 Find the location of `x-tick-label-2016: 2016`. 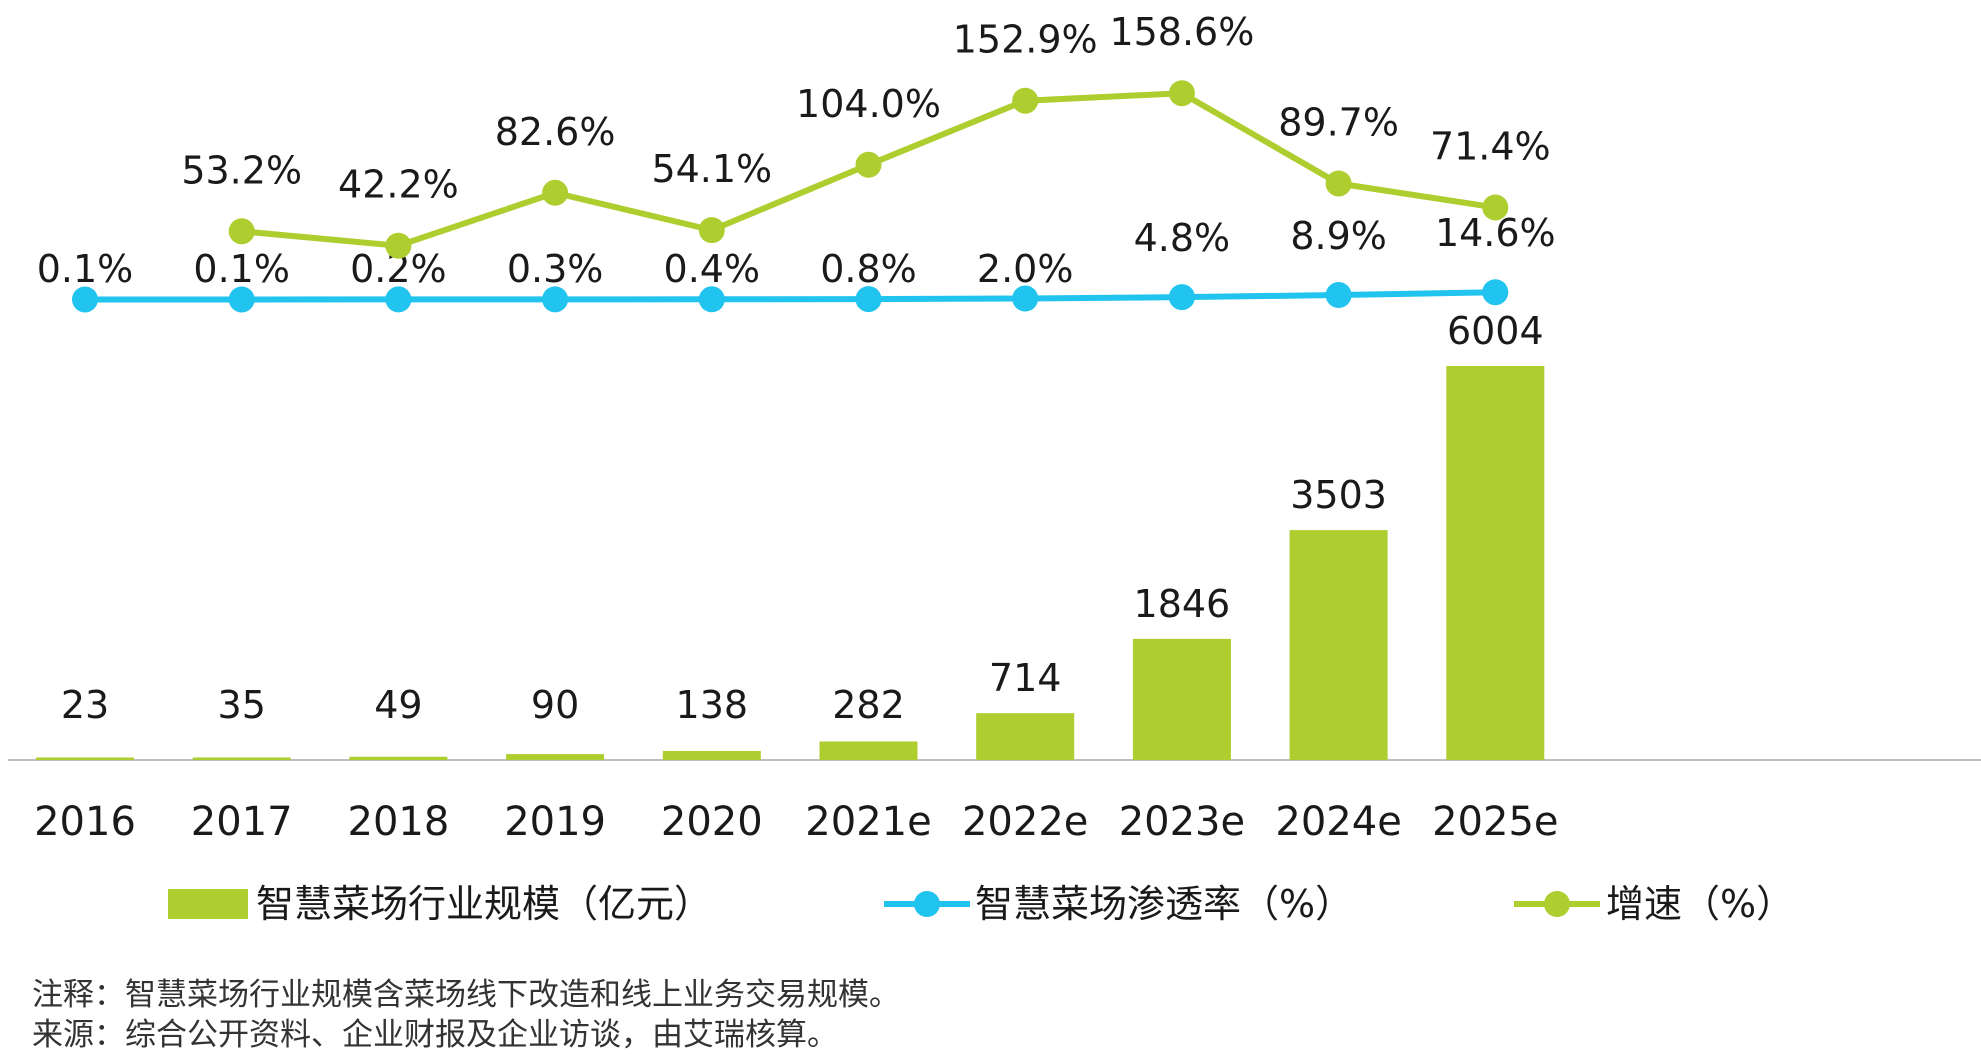

x-tick-label-2016: 2016 is located at coordinates (85, 822).